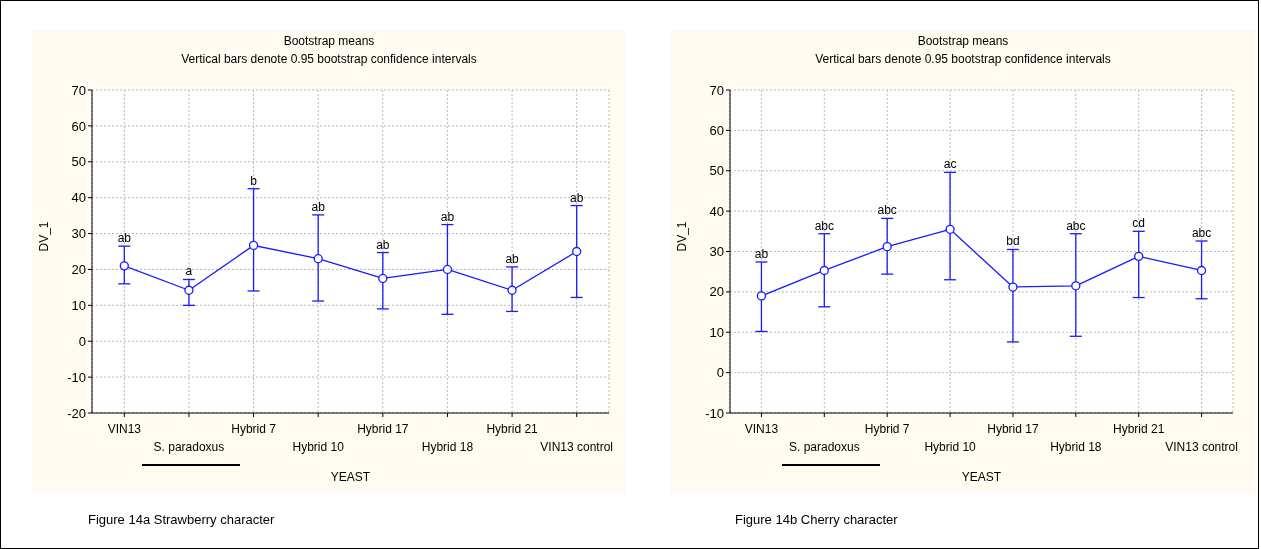 Image resolution: width=1261 pixels, height=549 pixels. What do you see at coordinates (1139, 223) in the screenshot?
I see `annotation: cd` at bounding box center [1139, 223].